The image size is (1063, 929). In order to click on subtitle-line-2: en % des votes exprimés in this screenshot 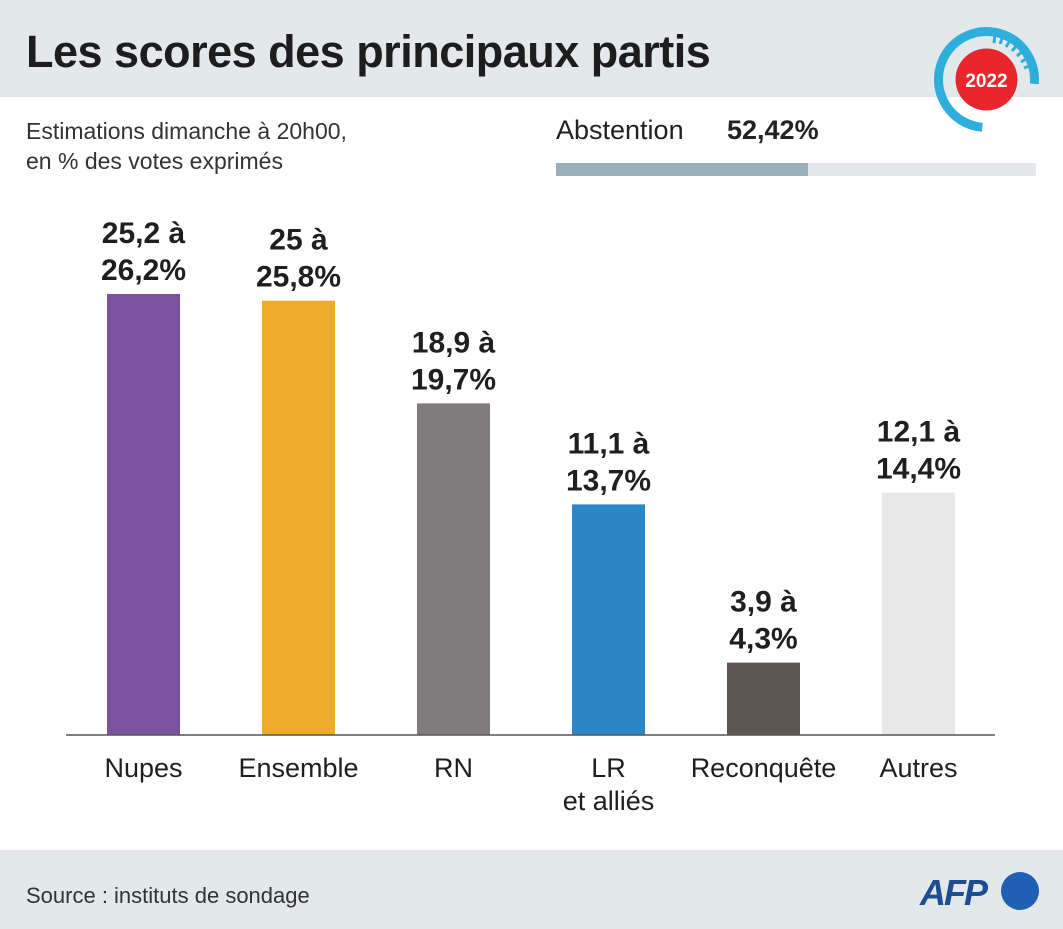, I will do `click(154, 161)`.